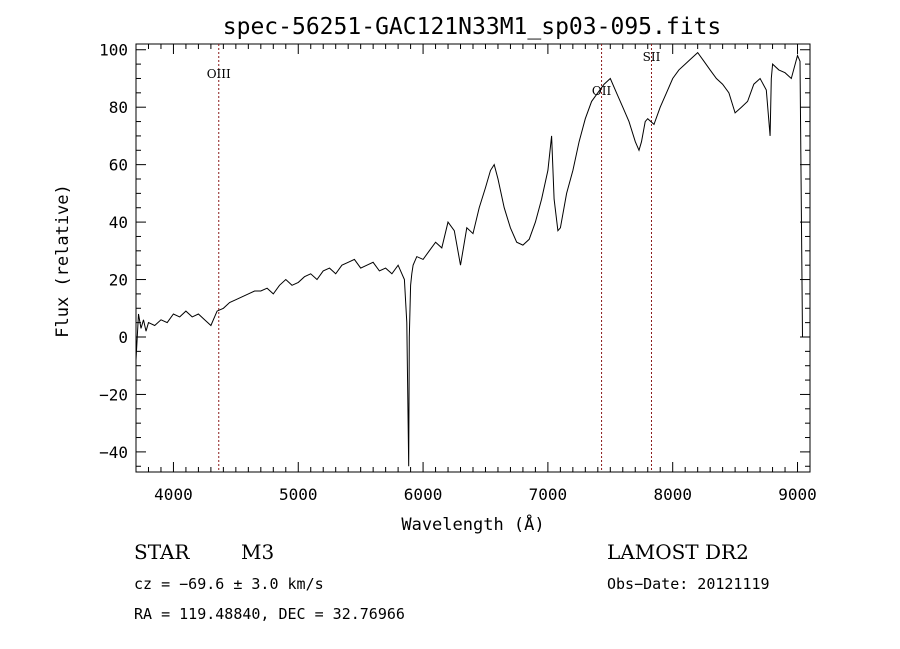 The height and width of the screenshot is (649, 900). I want to click on reference-line-label: SII, so click(652, 57).